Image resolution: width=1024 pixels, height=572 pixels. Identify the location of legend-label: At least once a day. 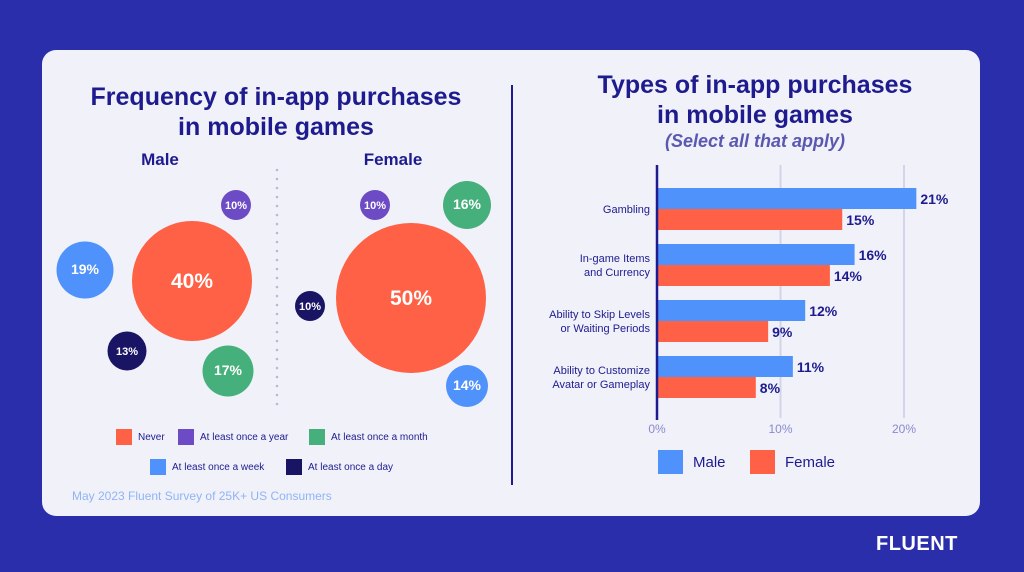
(351, 467).